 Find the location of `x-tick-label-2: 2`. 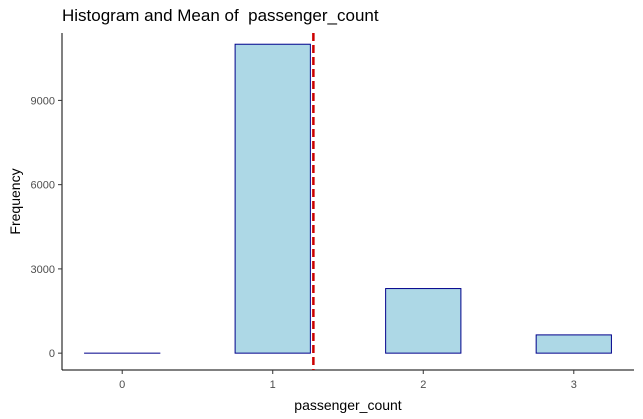

x-tick-label-2: 2 is located at coordinates (423, 385).